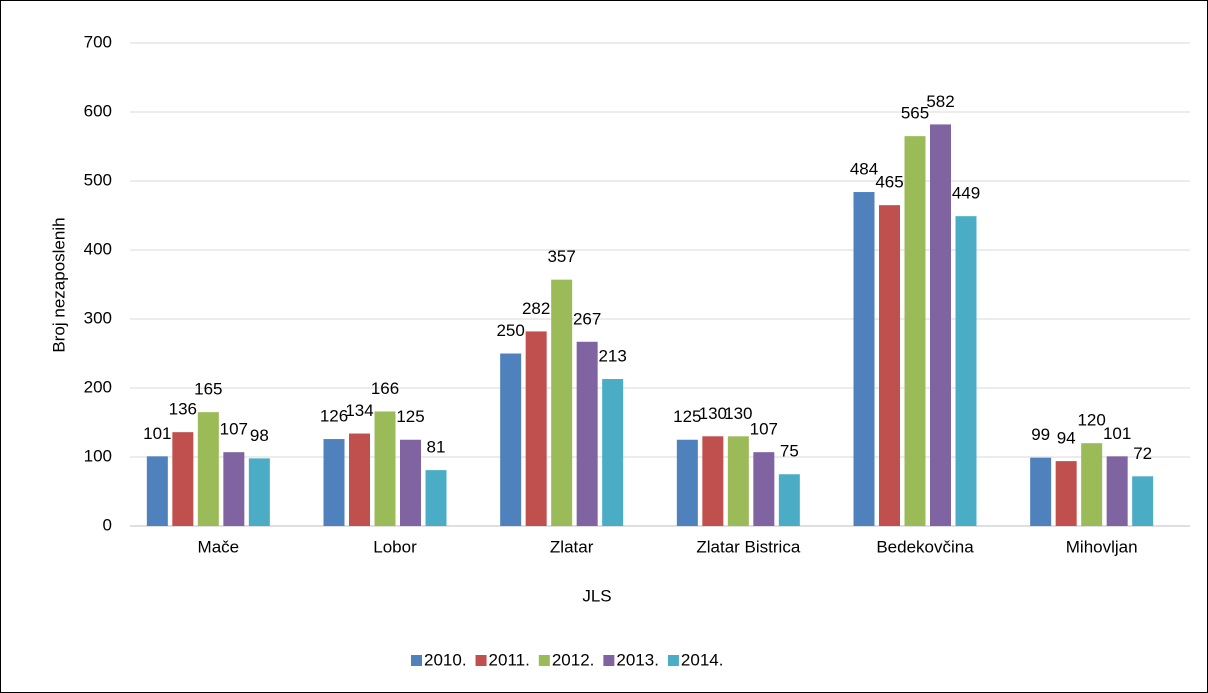 The width and height of the screenshot is (1208, 693). I want to click on legend-label: 2012., so click(573, 659).